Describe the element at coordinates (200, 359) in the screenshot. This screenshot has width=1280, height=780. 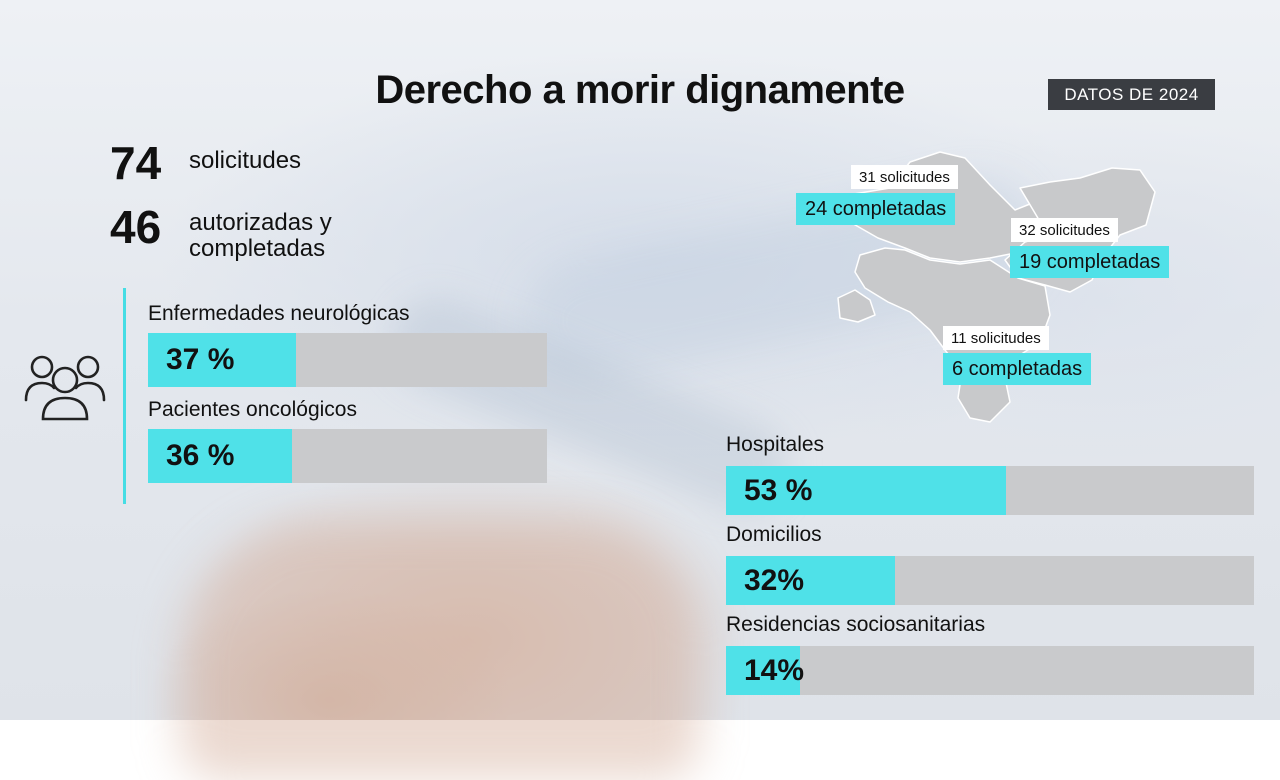
I see `bar-value-label: 37 %` at that location.